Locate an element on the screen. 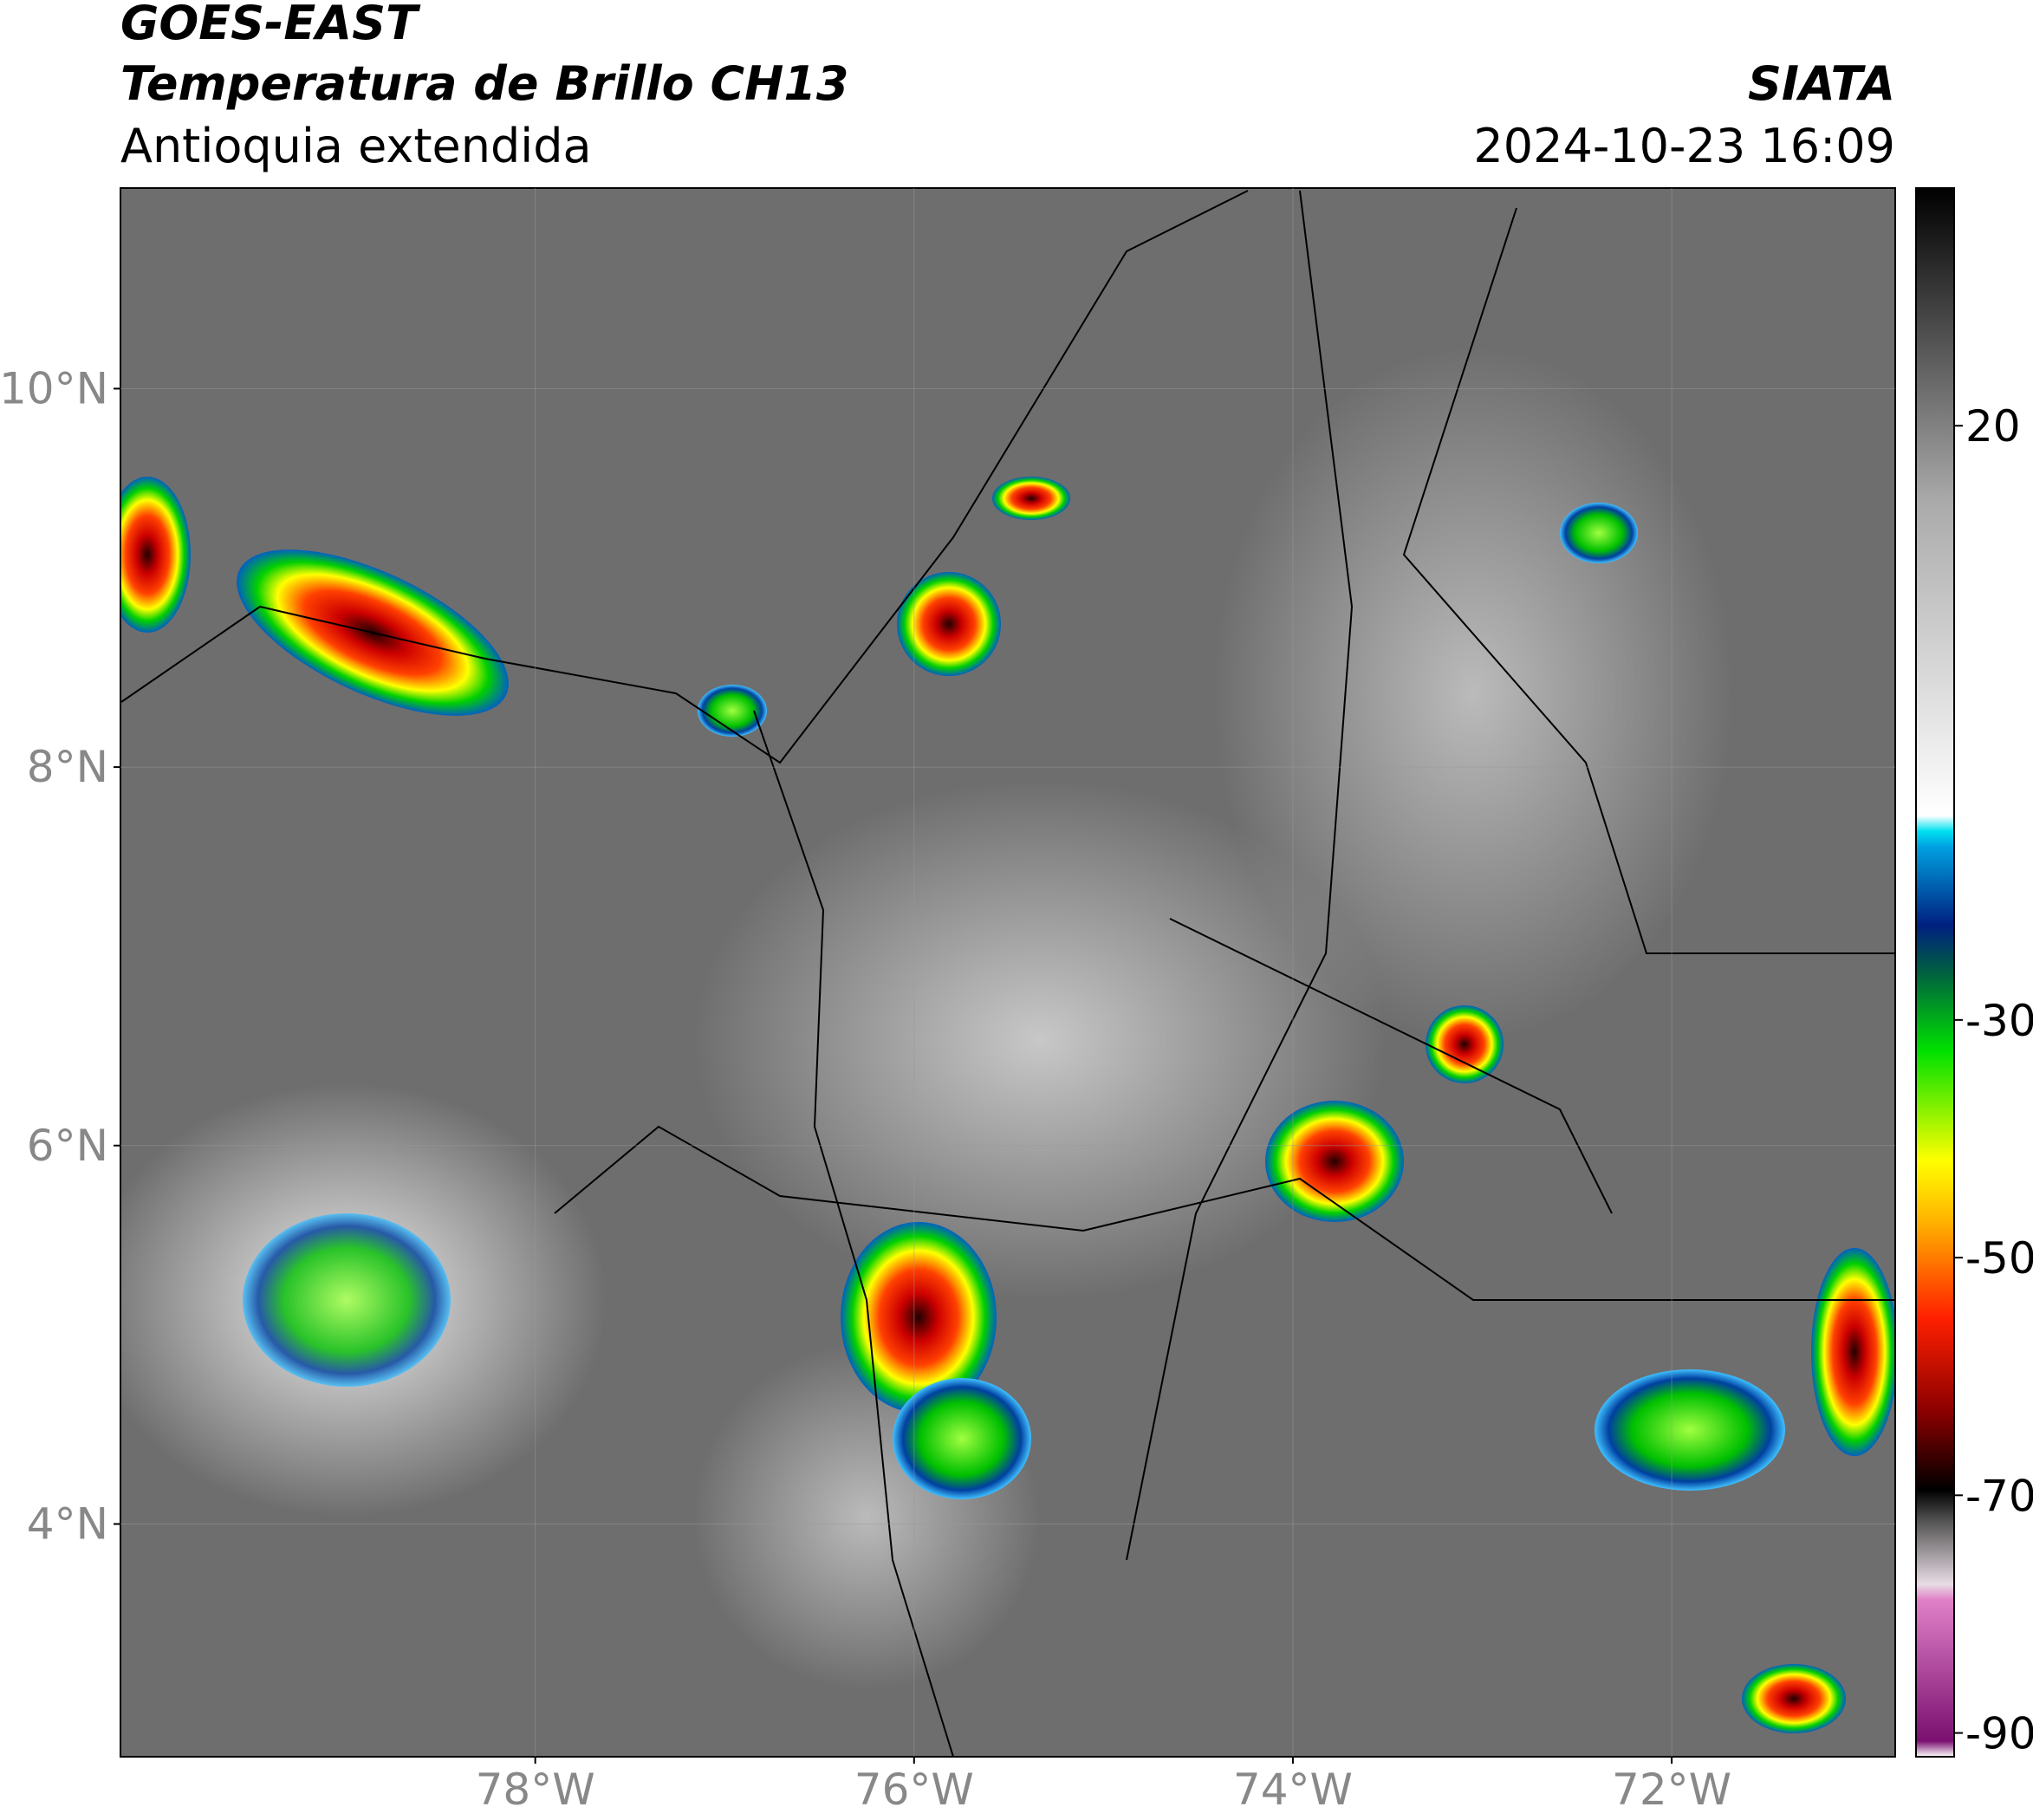  x-tick-label: 74°W is located at coordinates (1293, 1790).